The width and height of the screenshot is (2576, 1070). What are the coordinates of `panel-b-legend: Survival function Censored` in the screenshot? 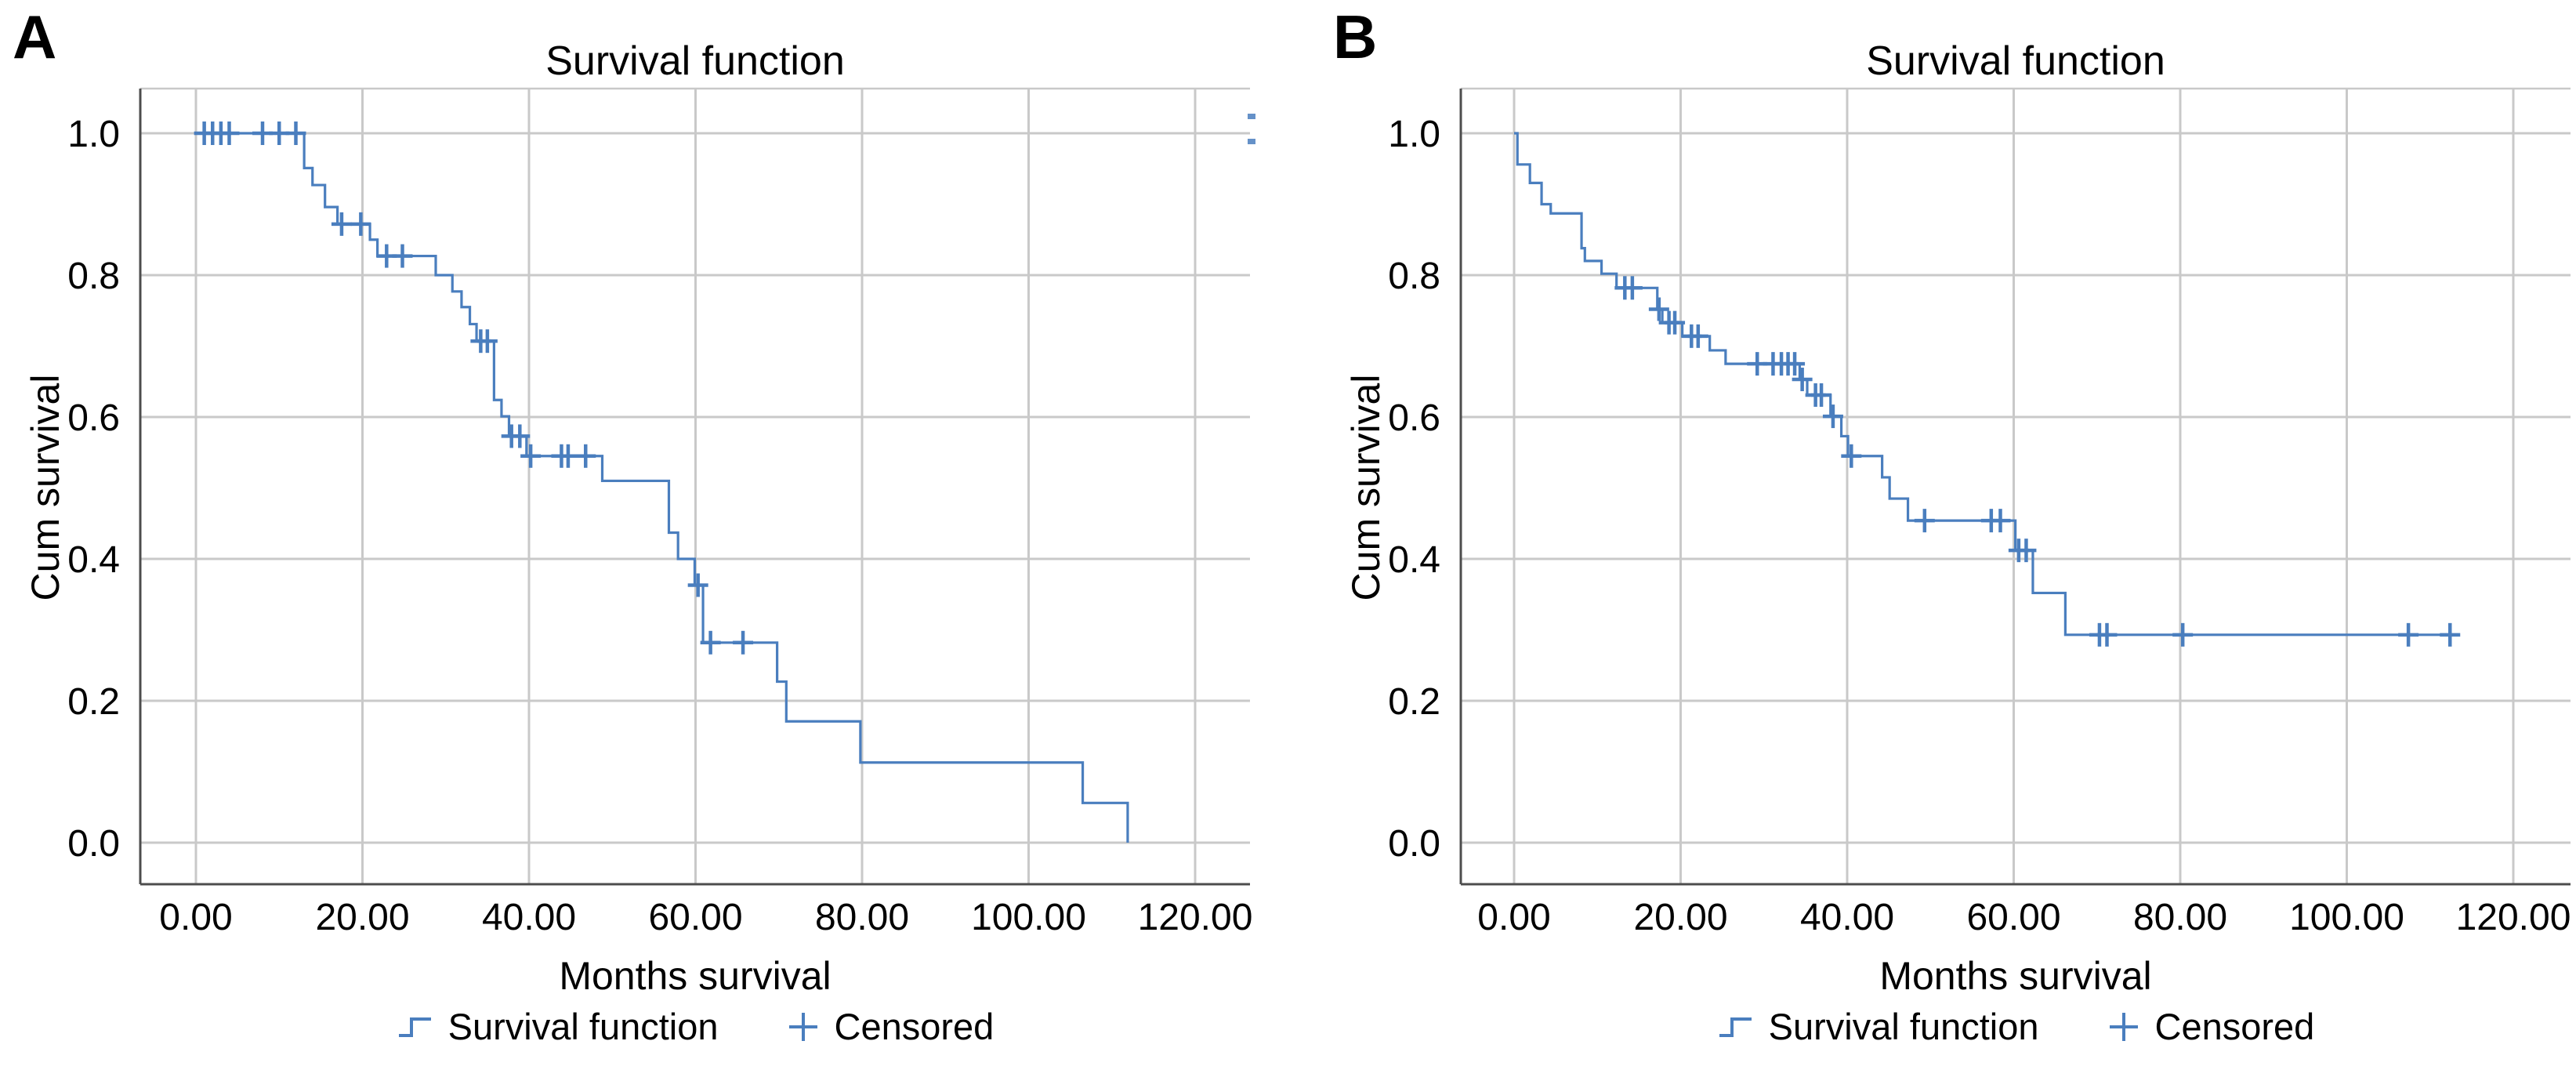 It's located at (2016, 1026).